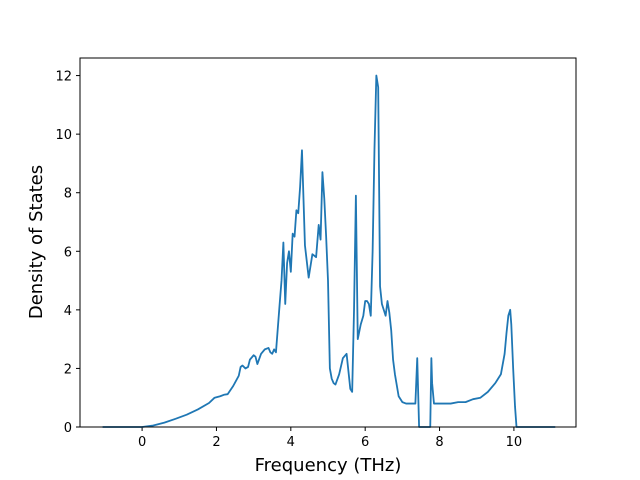 The image size is (640, 480). I want to click on y-tick-label: 12, so click(63, 77).